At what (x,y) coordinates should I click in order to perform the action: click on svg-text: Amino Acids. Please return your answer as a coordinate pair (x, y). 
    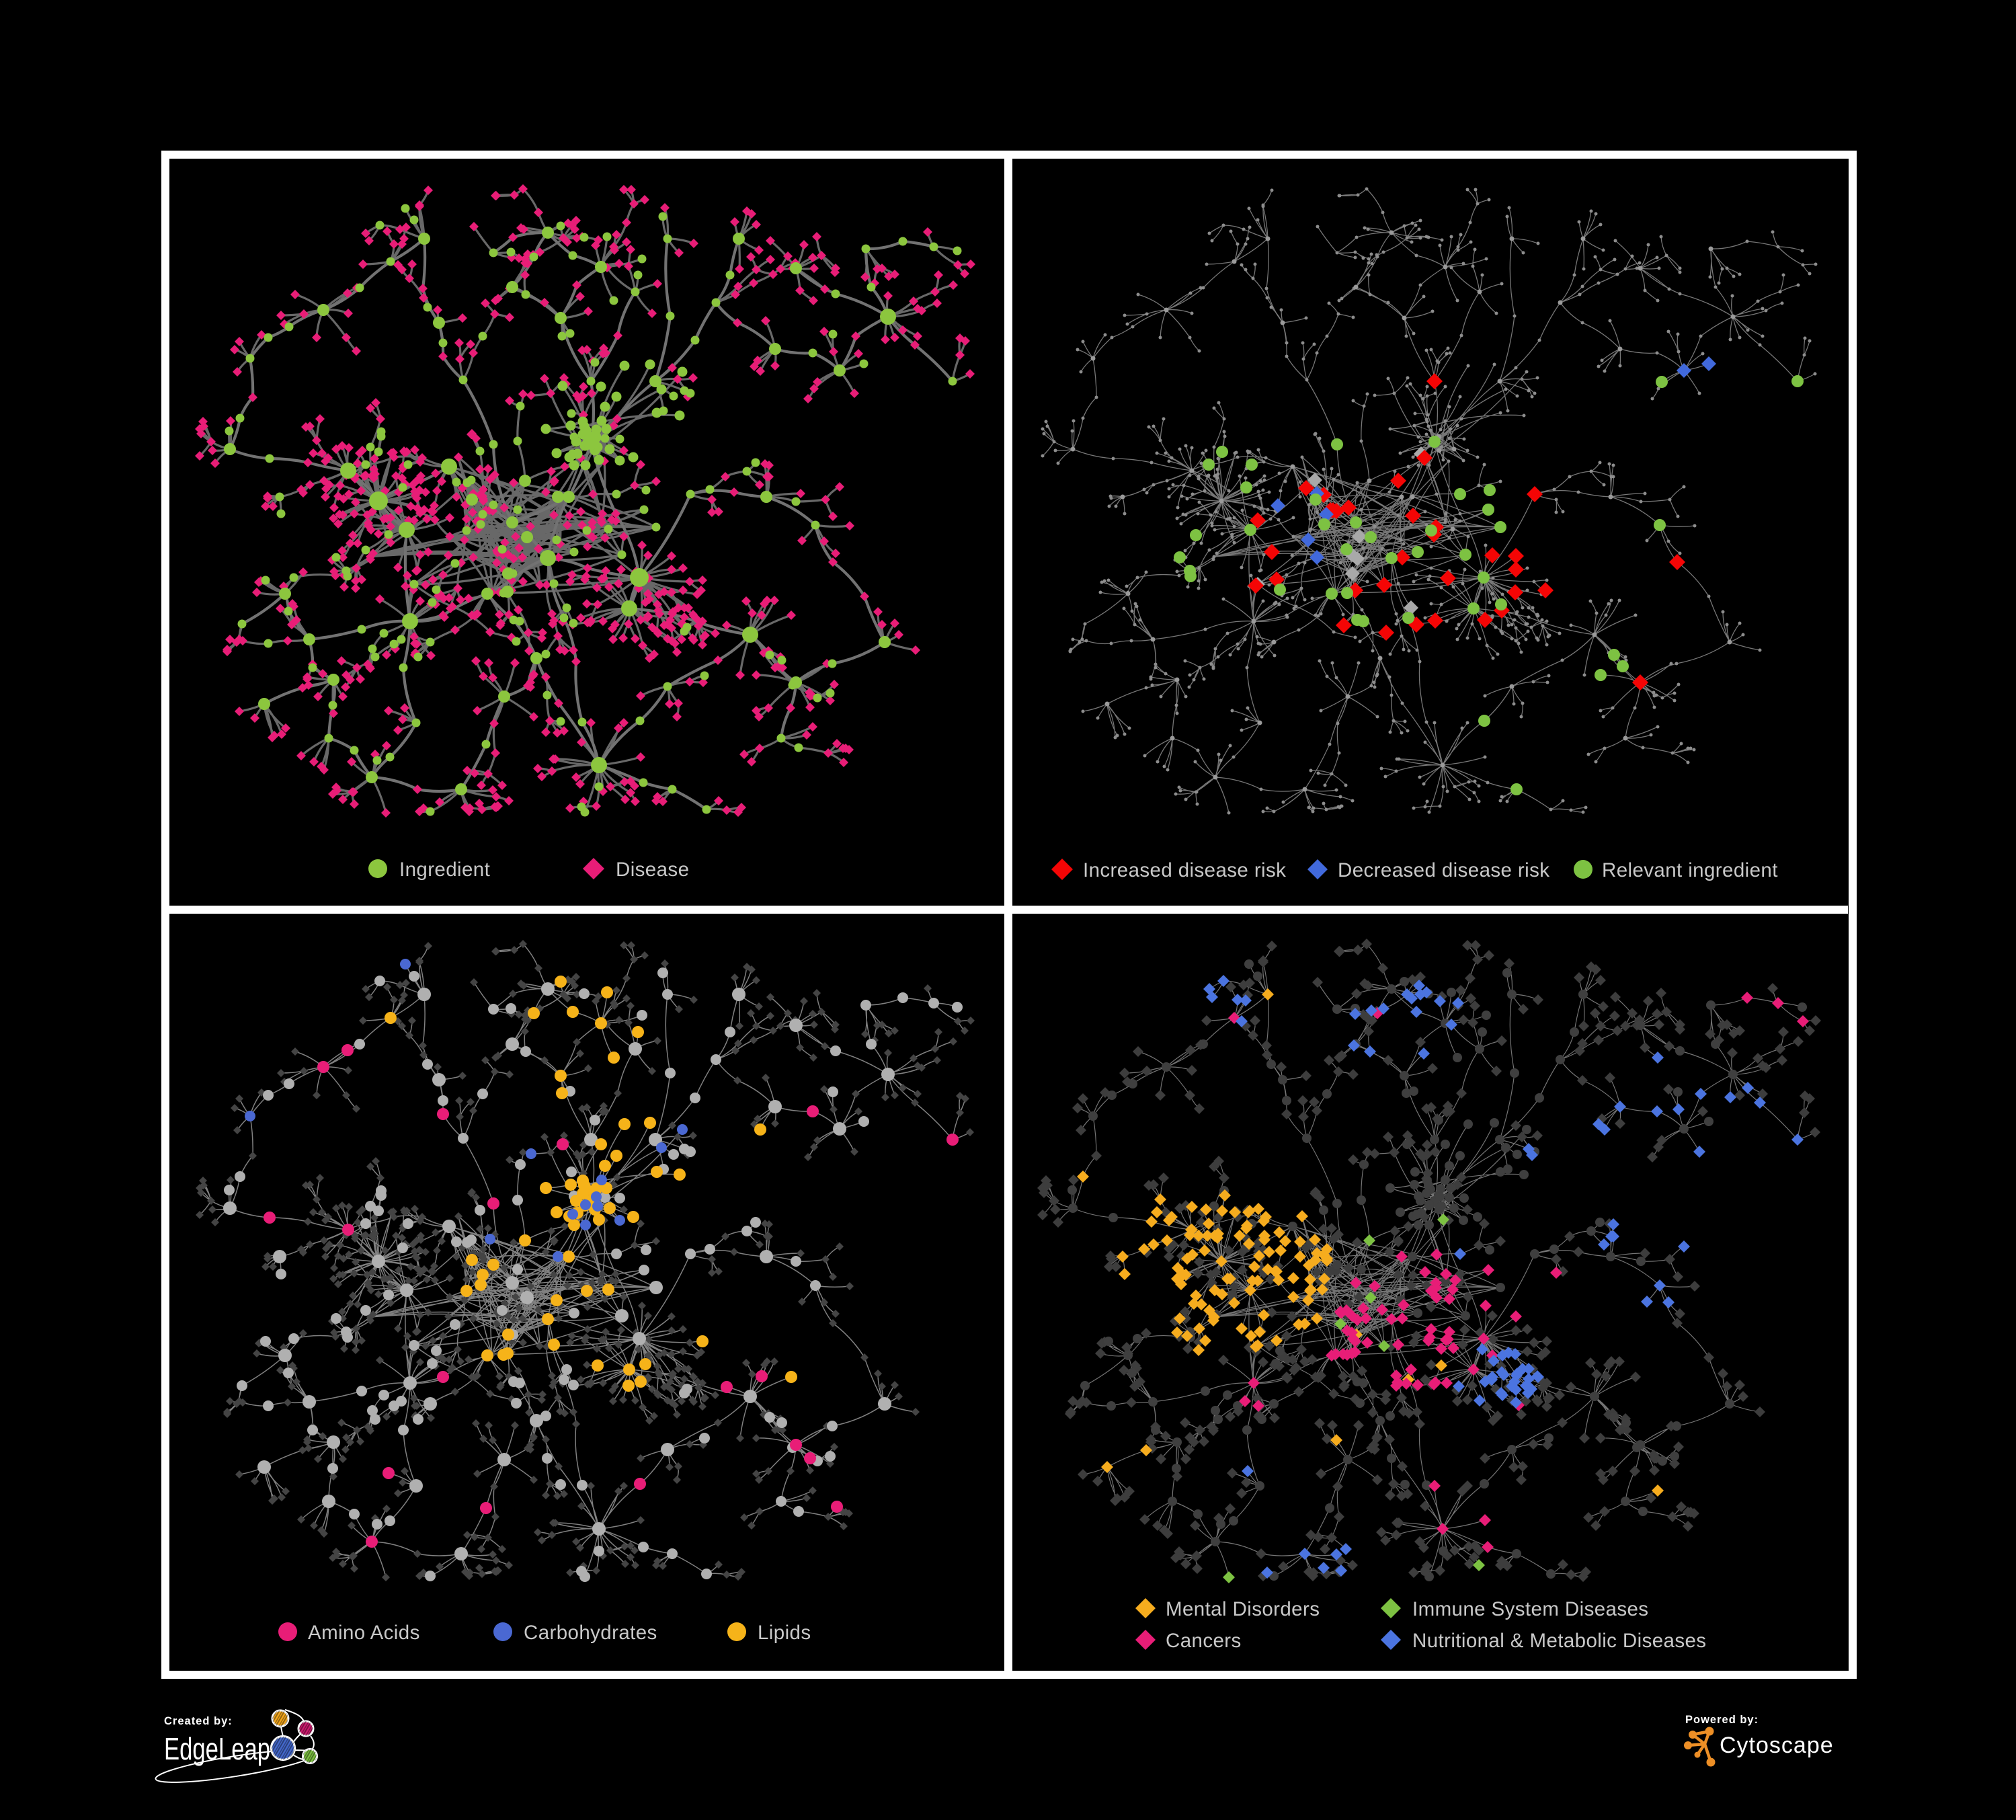
    Looking at the image, I should click on (364, 1633).